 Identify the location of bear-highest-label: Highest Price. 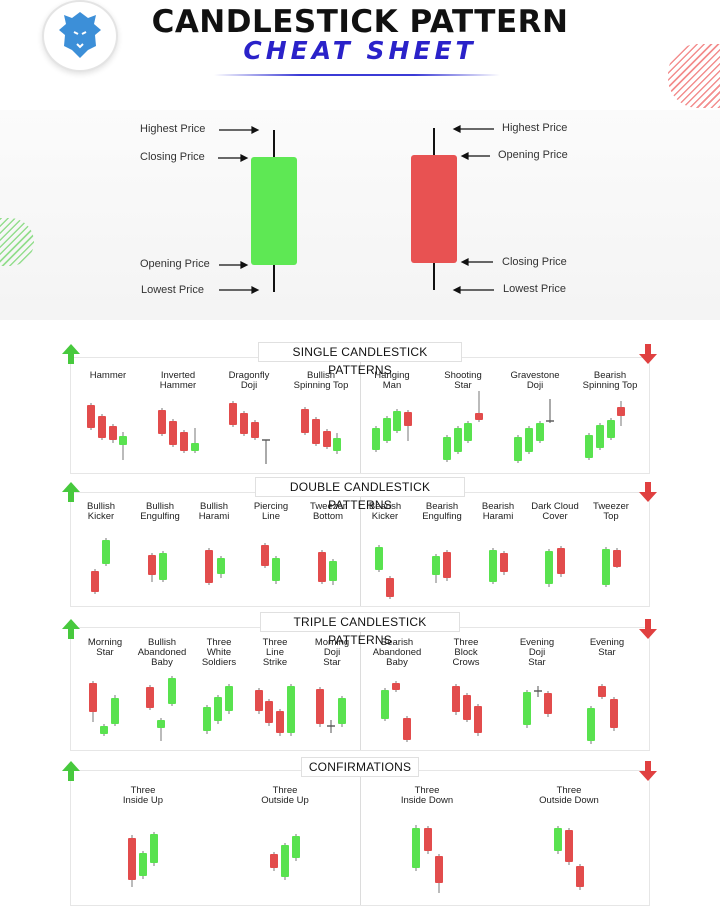
(535, 128).